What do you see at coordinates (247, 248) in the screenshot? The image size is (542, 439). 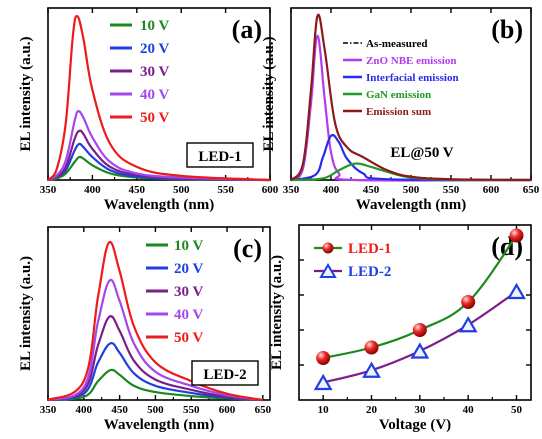 I see `panel-label-c: (c)` at bounding box center [247, 248].